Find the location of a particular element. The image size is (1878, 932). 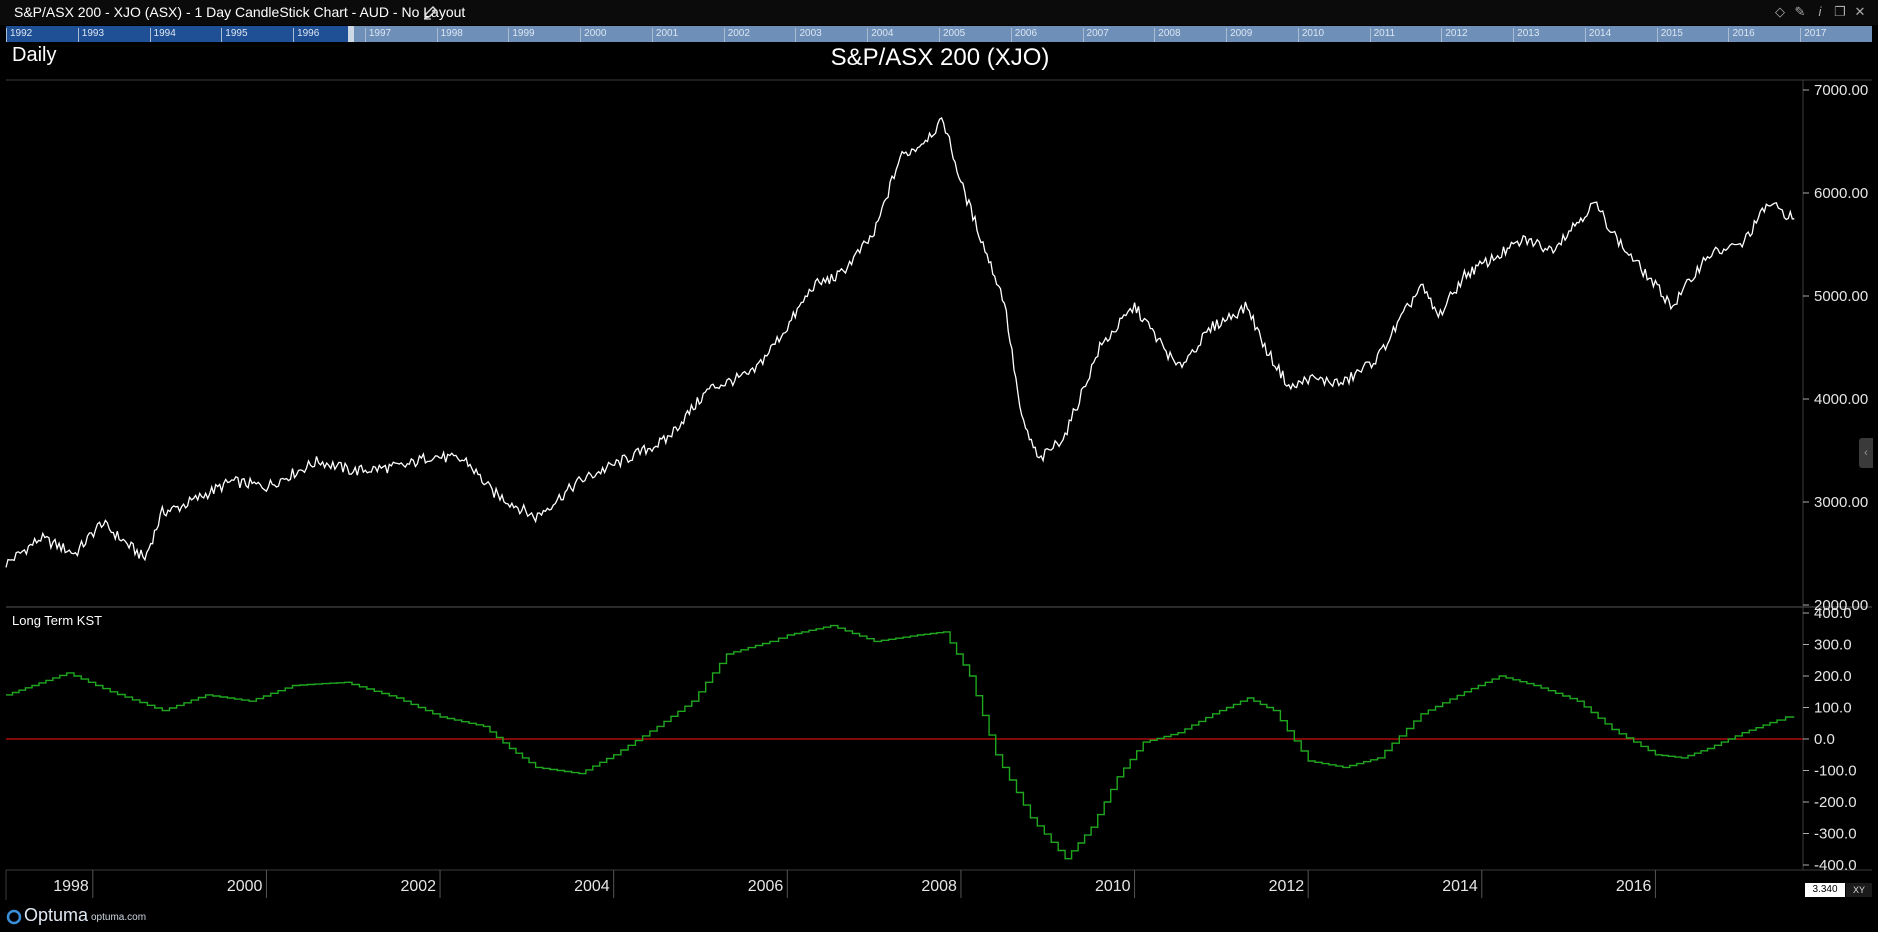

price-axis-tick-label: 7000.00 is located at coordinates (1841, 90).